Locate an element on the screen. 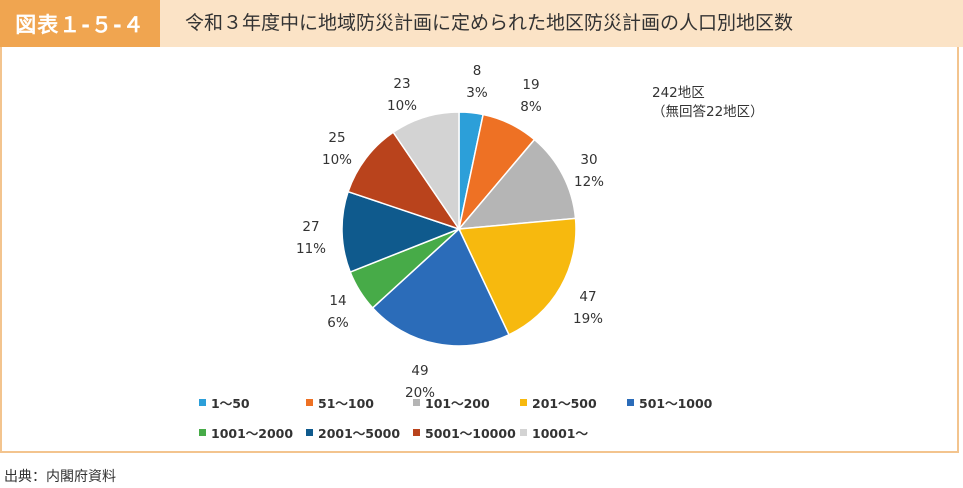 This screenshot has width=963, height=488. total-note: 242地区 （無回答22地区） is located at coordinates (708, 103).